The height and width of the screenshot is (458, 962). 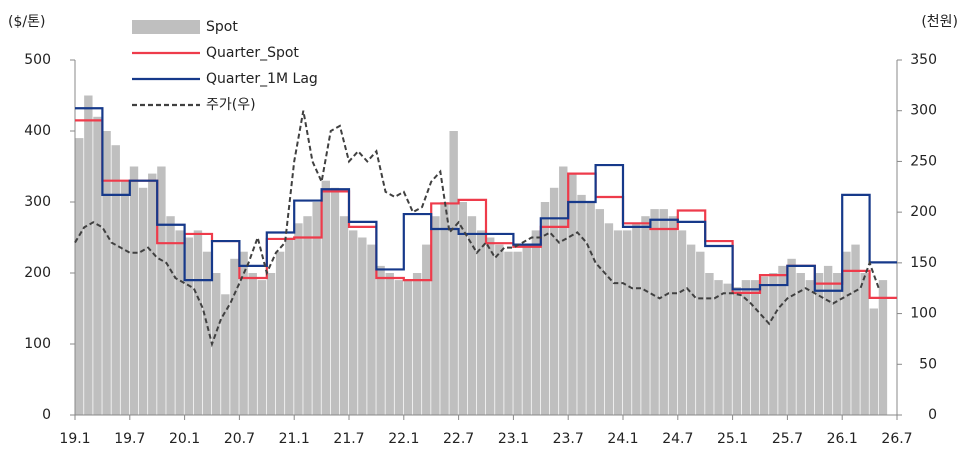 What do you see at coordinates (239, 439) in the screenshot?
I see `x-tick-label: 20.7` at bounding box center [239, 439].